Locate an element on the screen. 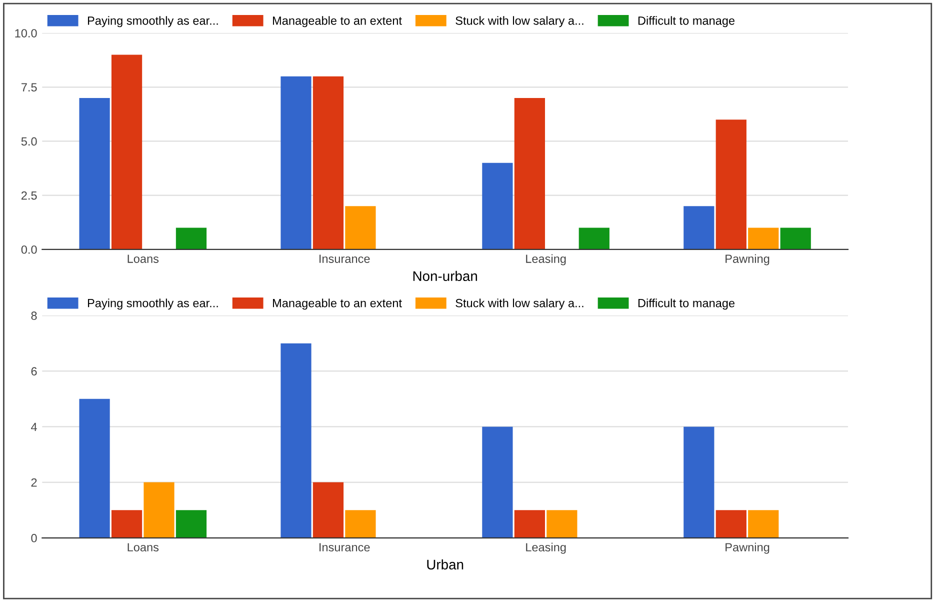 The image size is (937, 601). x-axis-title: Non-urban is located at coordinates (445, 276).